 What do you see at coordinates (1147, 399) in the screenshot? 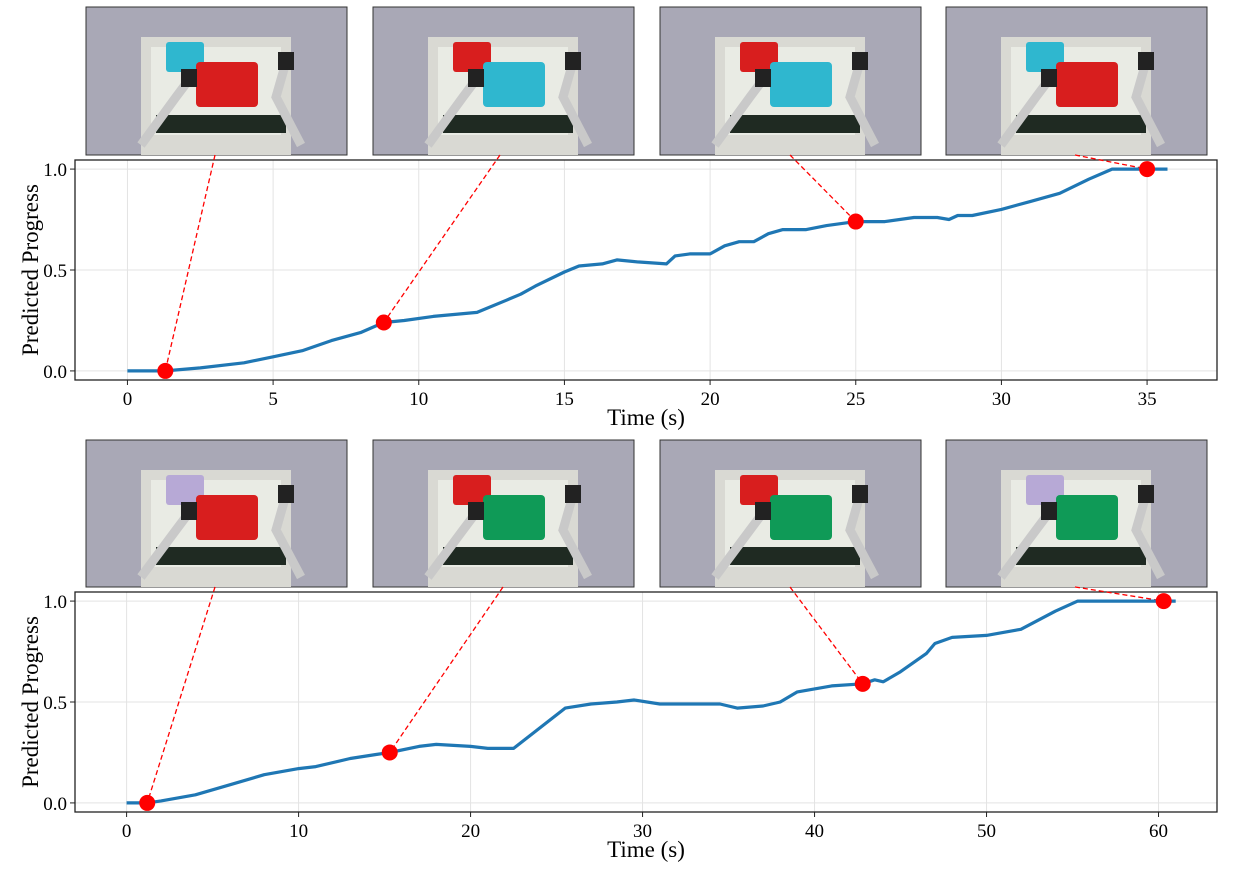
I see `x-tick-label: 35` at bounding box center [1147, 399].